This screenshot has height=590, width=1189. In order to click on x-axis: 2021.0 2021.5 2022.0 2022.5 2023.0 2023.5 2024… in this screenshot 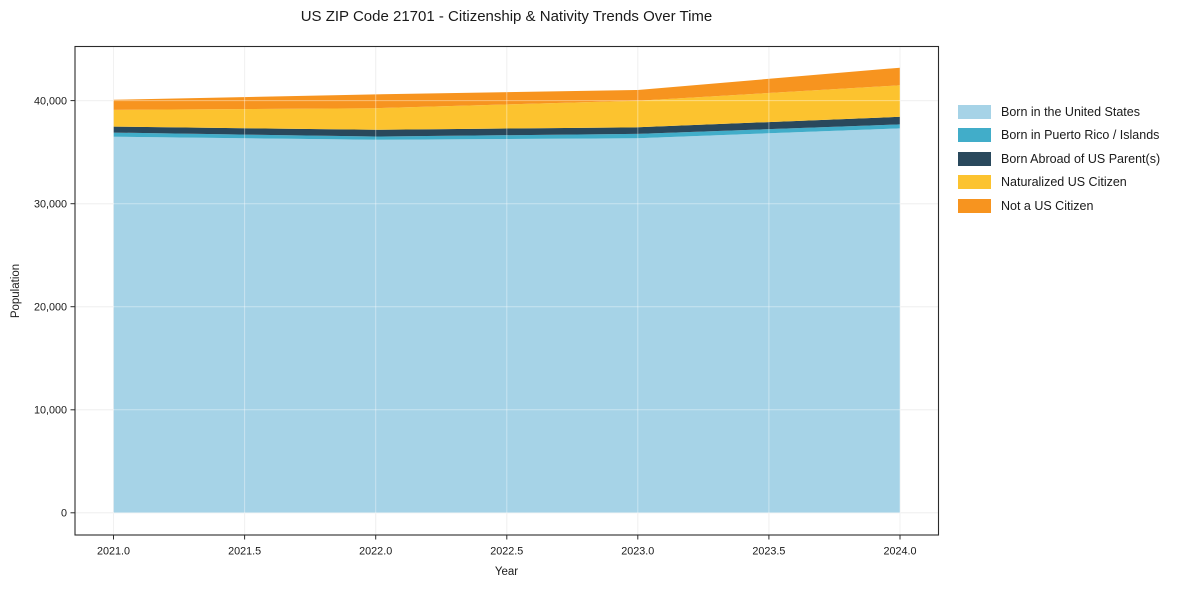, I will do `click(507, 546)`.